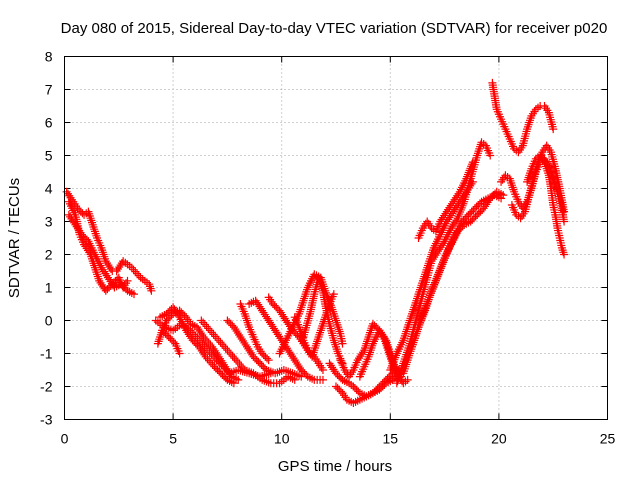  What do you see at coordinates (49, 288) in the screenshot?
I see `y-tick-label: 1` at bounding box center [49, 288].